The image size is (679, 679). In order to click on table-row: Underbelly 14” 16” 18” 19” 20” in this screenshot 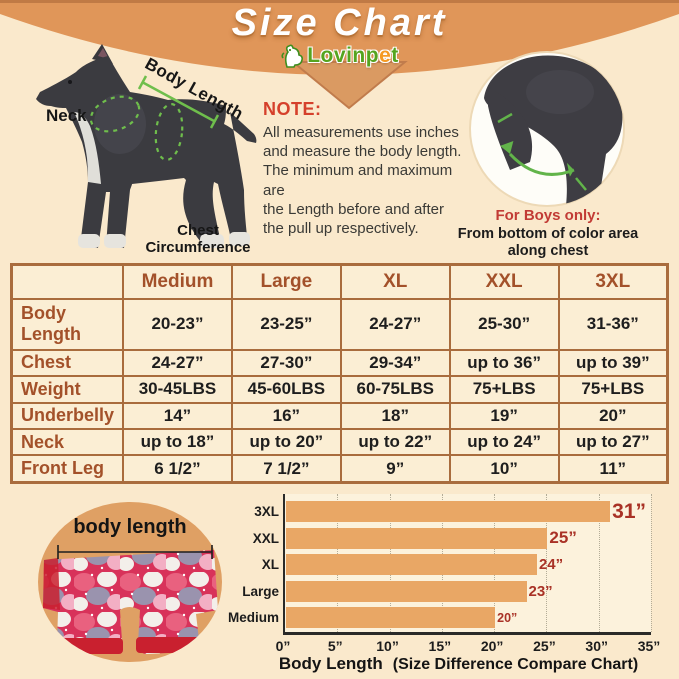, I will do `click(339, 415)`.